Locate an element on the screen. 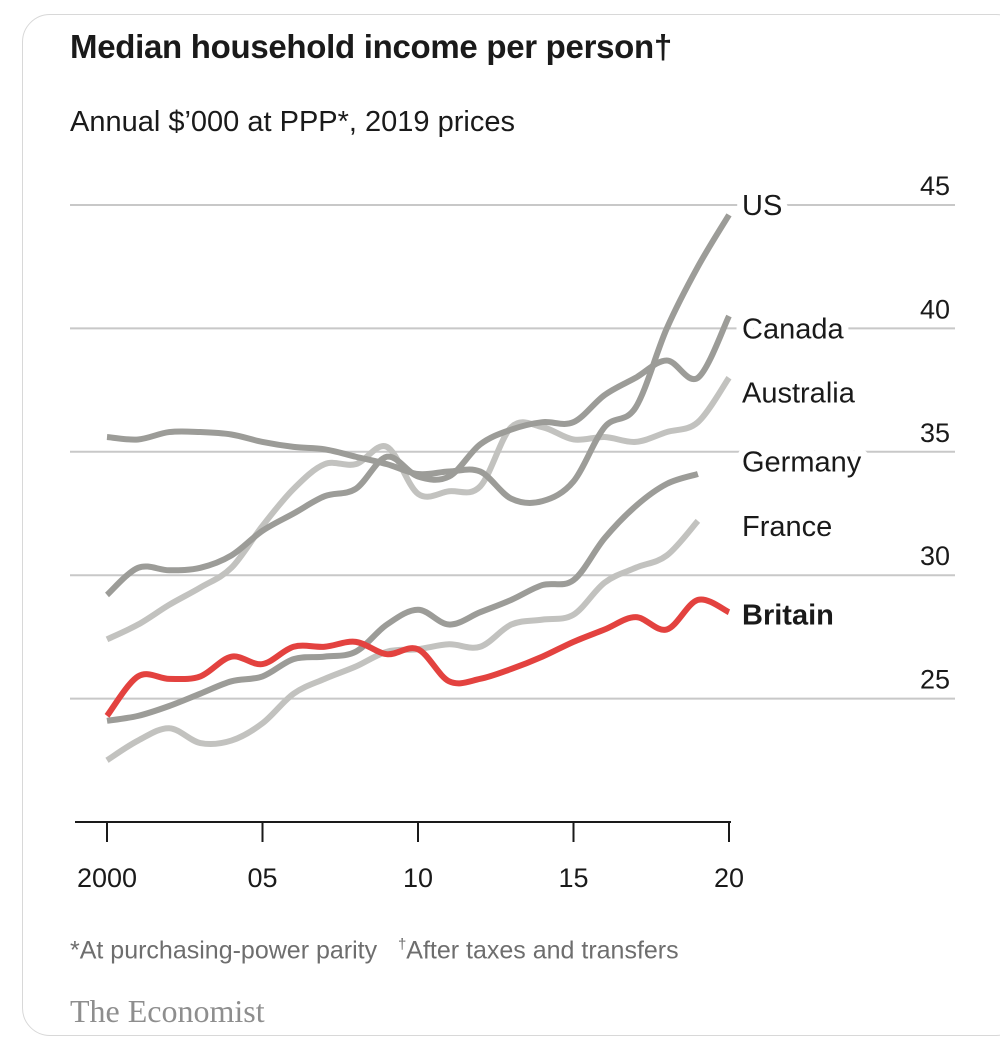  footnote-taxes: After taxes and transfers is located at coordinates (542, 950).